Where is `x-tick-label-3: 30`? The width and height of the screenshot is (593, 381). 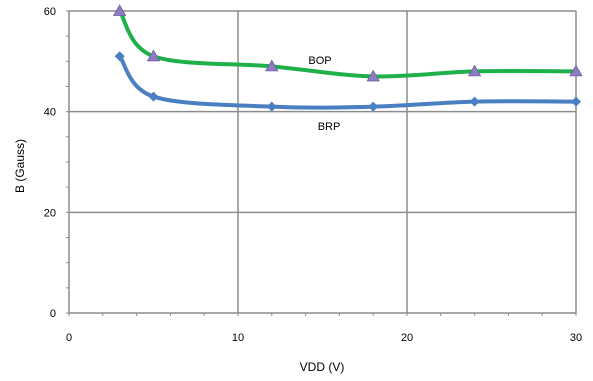 x-tick-label-3: 30 is located at coordinates (576, 338).